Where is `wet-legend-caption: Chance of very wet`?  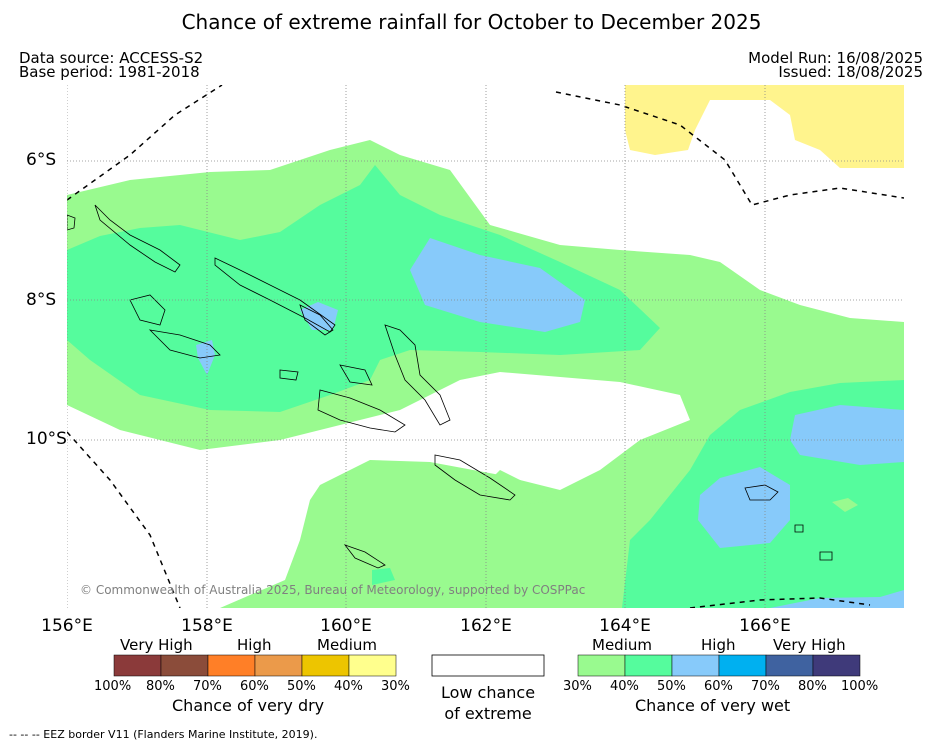 wet-legend-caption: Chance of very wet is located at coordinates (713, 705).